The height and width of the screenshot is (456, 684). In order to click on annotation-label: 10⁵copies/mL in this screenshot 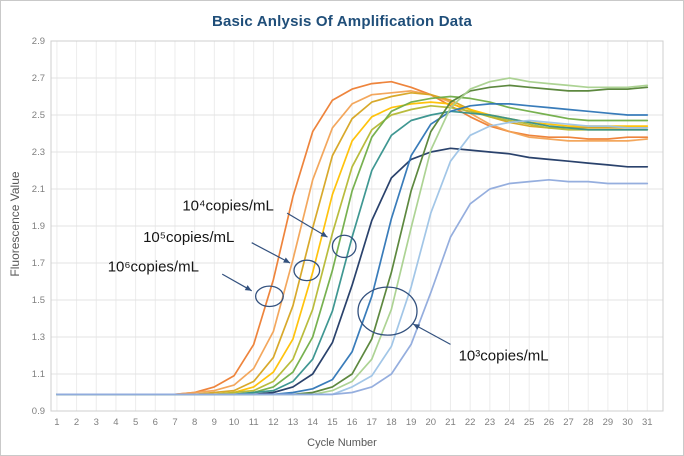, I will do `click(188, 237)`.